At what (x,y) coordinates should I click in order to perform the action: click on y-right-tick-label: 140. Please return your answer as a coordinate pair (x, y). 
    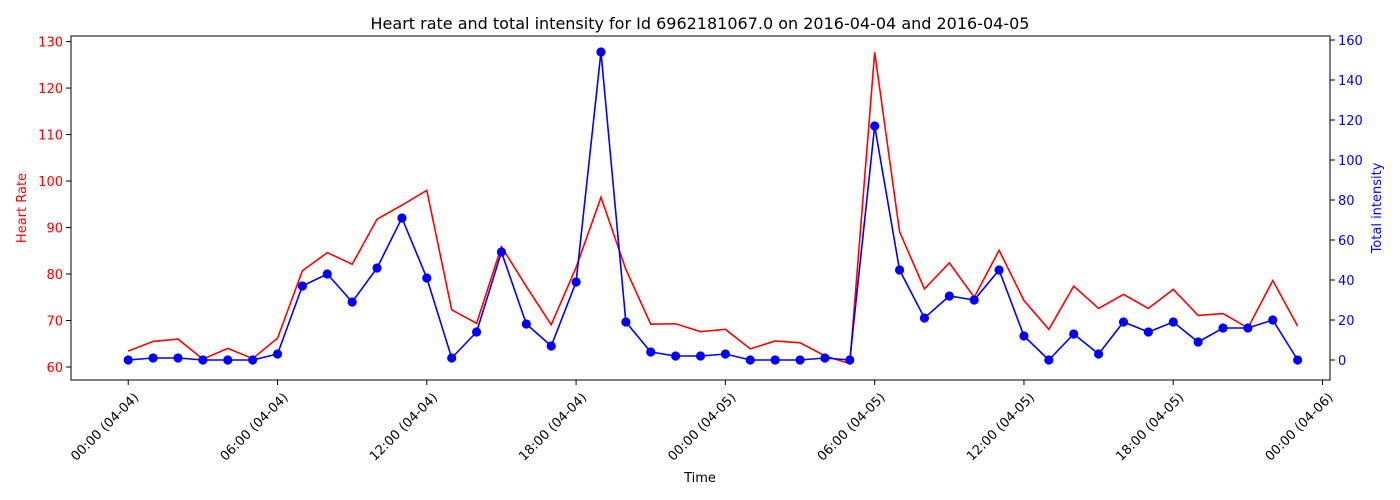
    Looking at the image, I should click on (1350, 81).